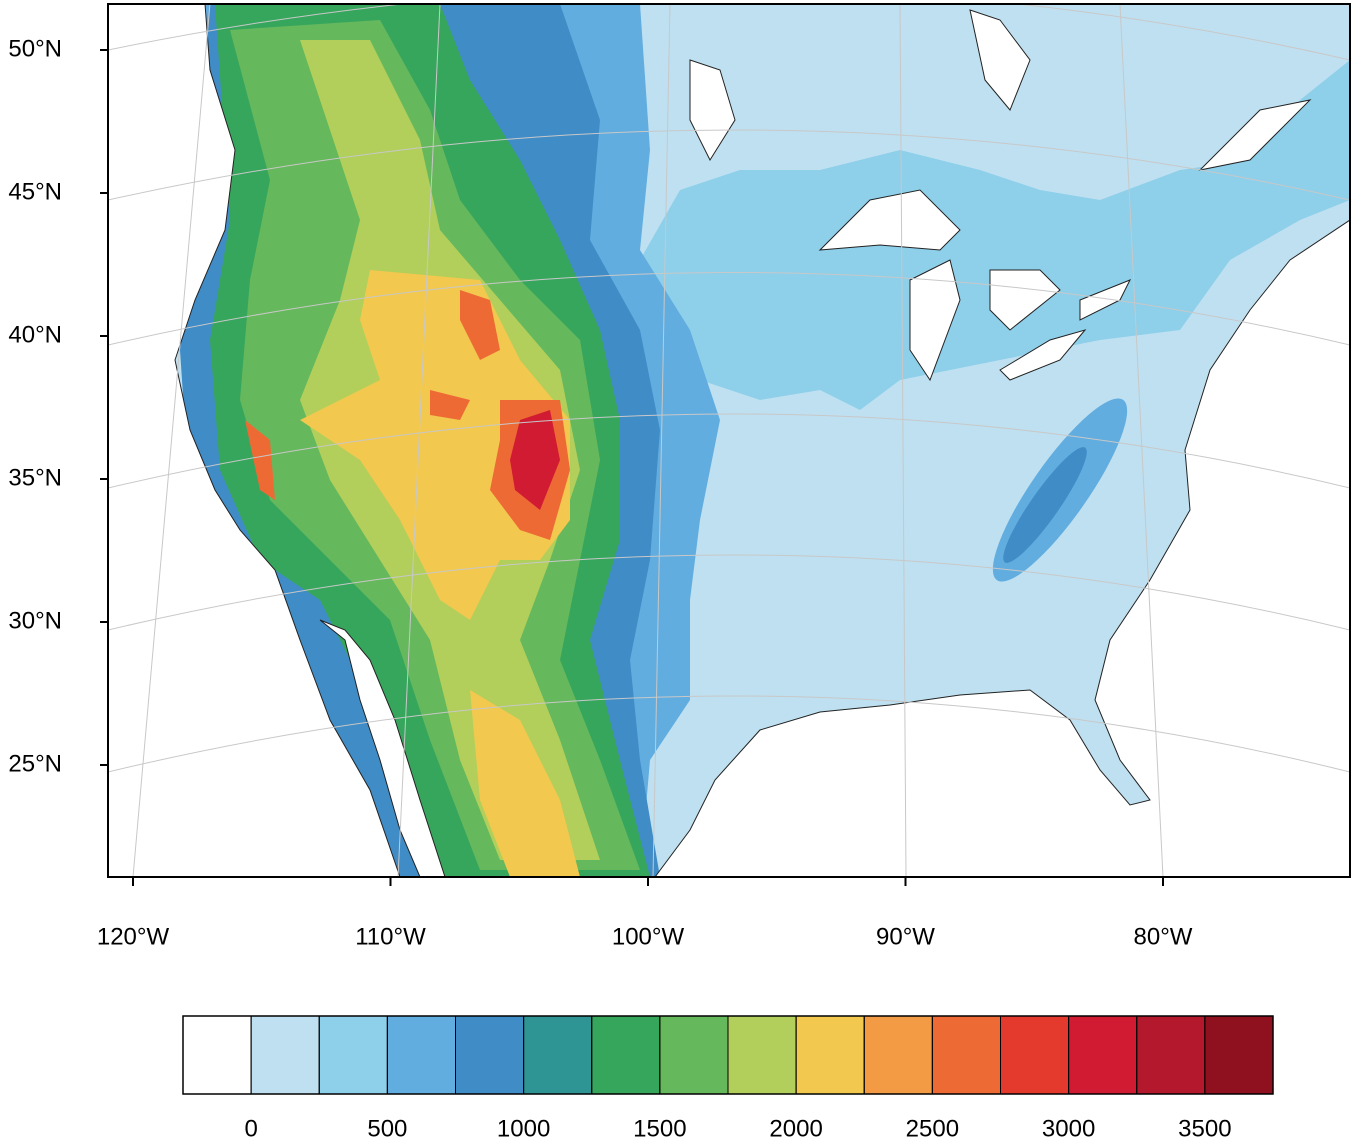 The width and height of the screenshot is (1353, 1145). Describe the element at coordinates (1204, 1127) in the screenshot. I see `colorbar-label: 3500` at that location.